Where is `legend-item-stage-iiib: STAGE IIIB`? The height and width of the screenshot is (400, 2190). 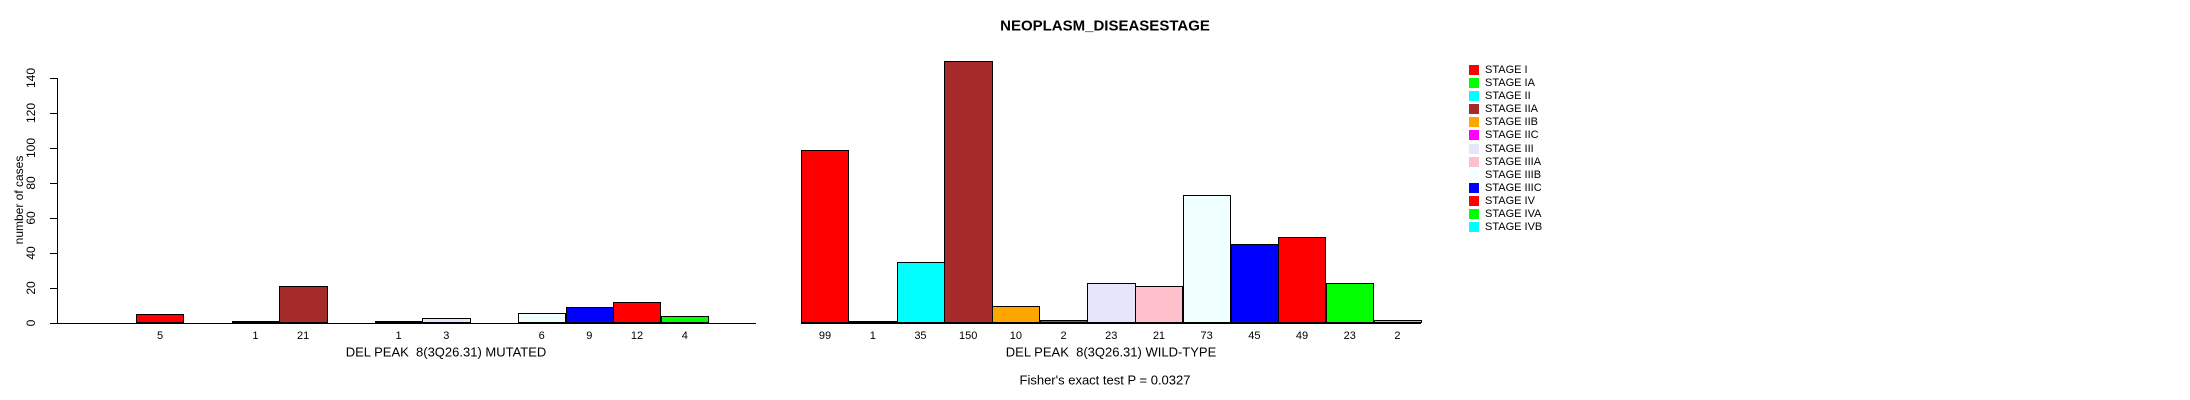
legend-item-stage-iiib: STAGE IIIB is located at coordinates (1529, 174).